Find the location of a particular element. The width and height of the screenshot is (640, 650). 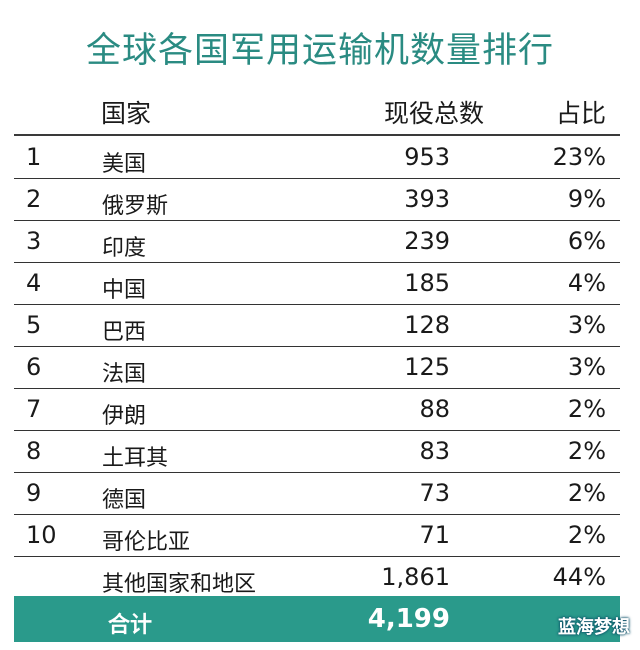

rank-cell: 1 is located at coordinates (34, 157).